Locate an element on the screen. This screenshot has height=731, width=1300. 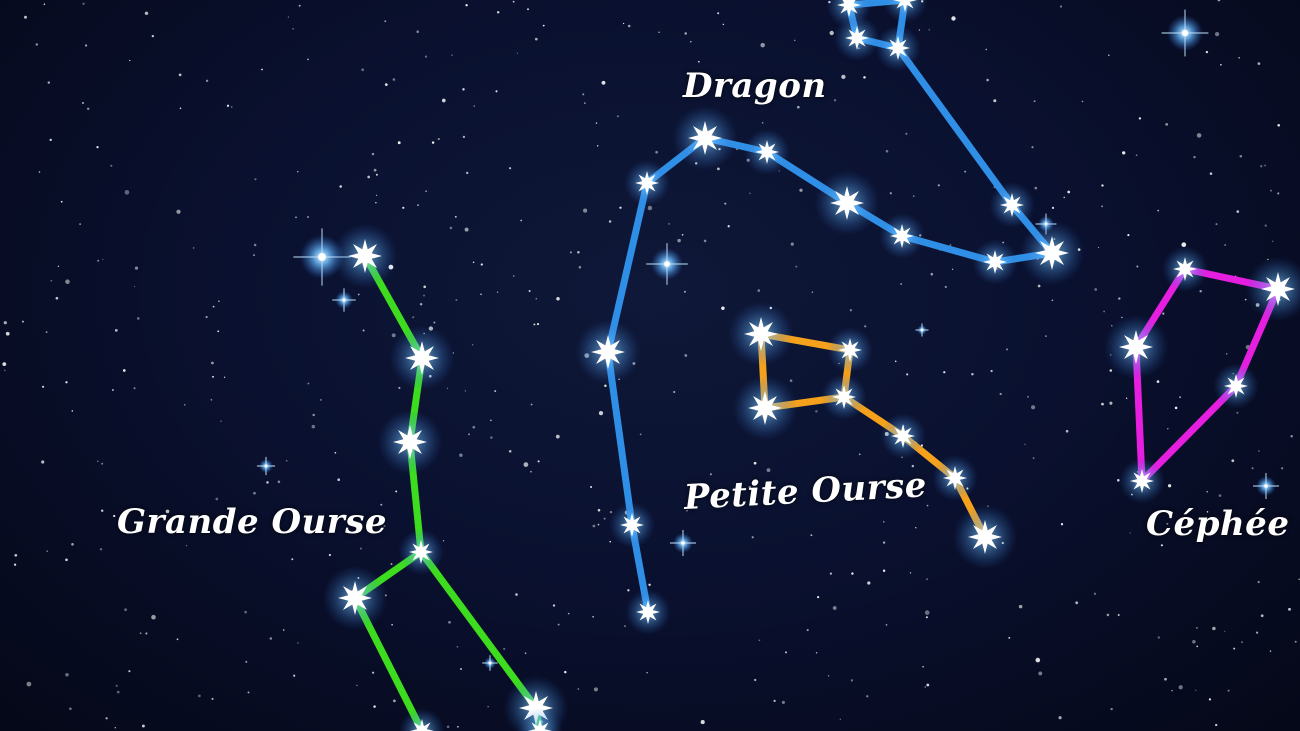
dragon-star is located at coordinates (647, 183).